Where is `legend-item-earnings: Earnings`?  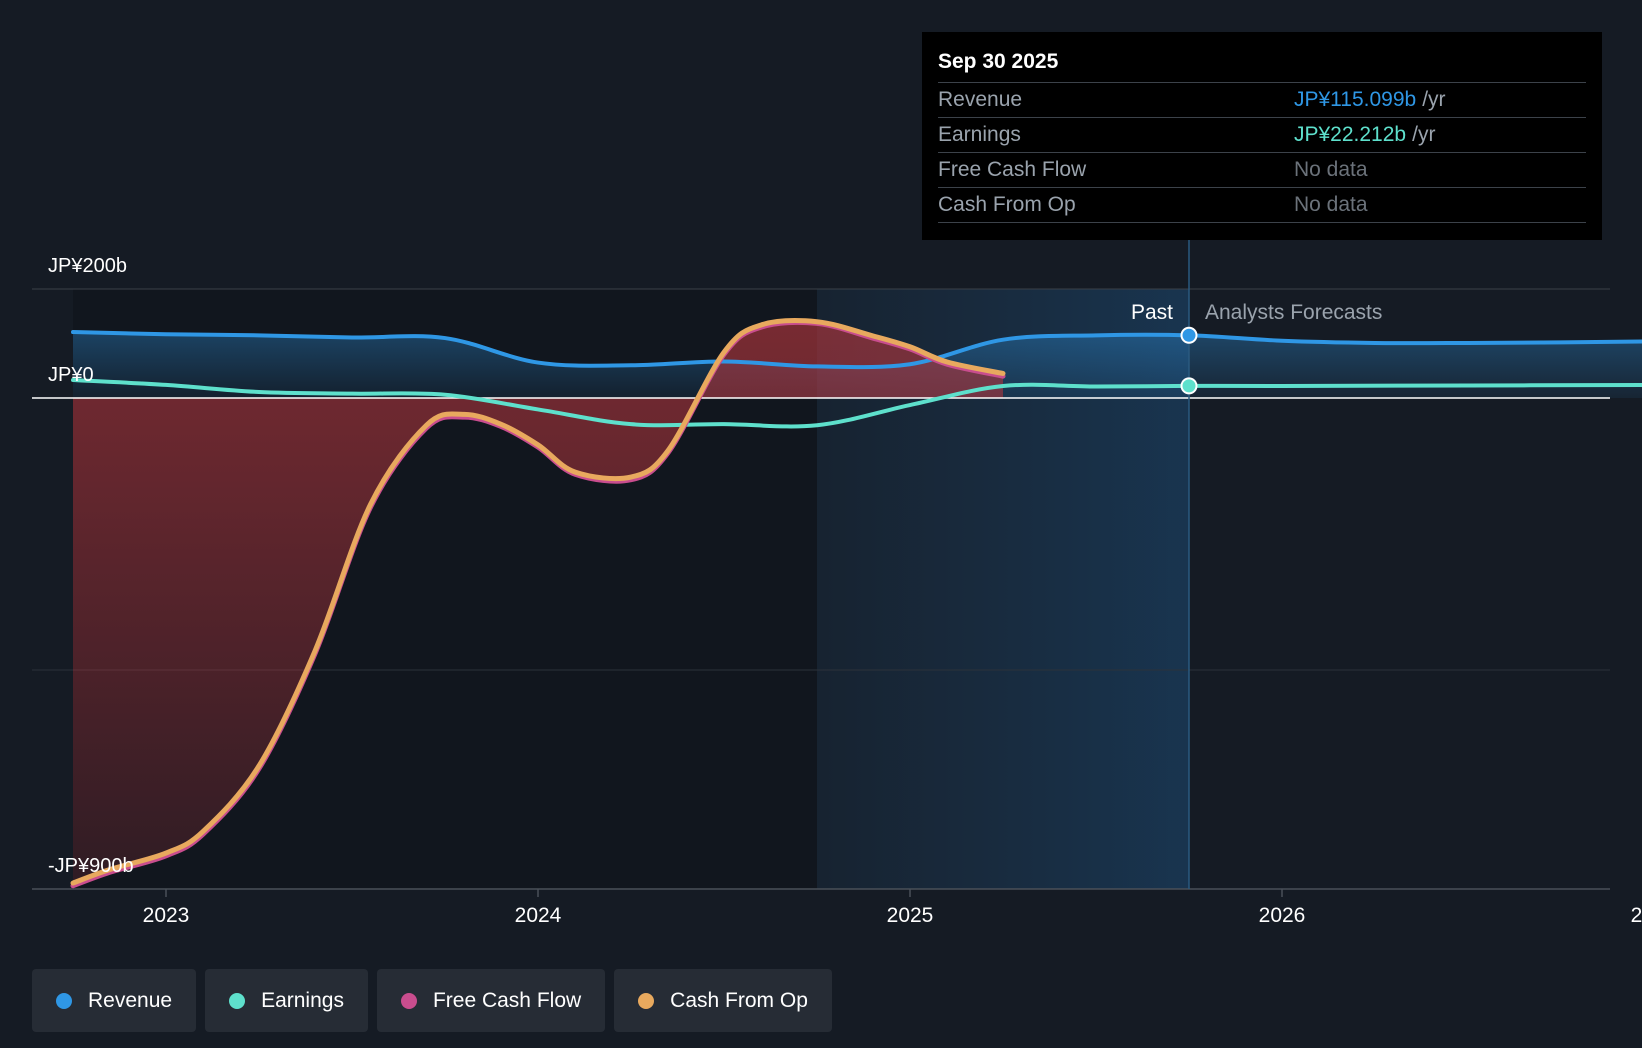 legend-item-earnings: Earnings is located at coordinates (286, 1000).